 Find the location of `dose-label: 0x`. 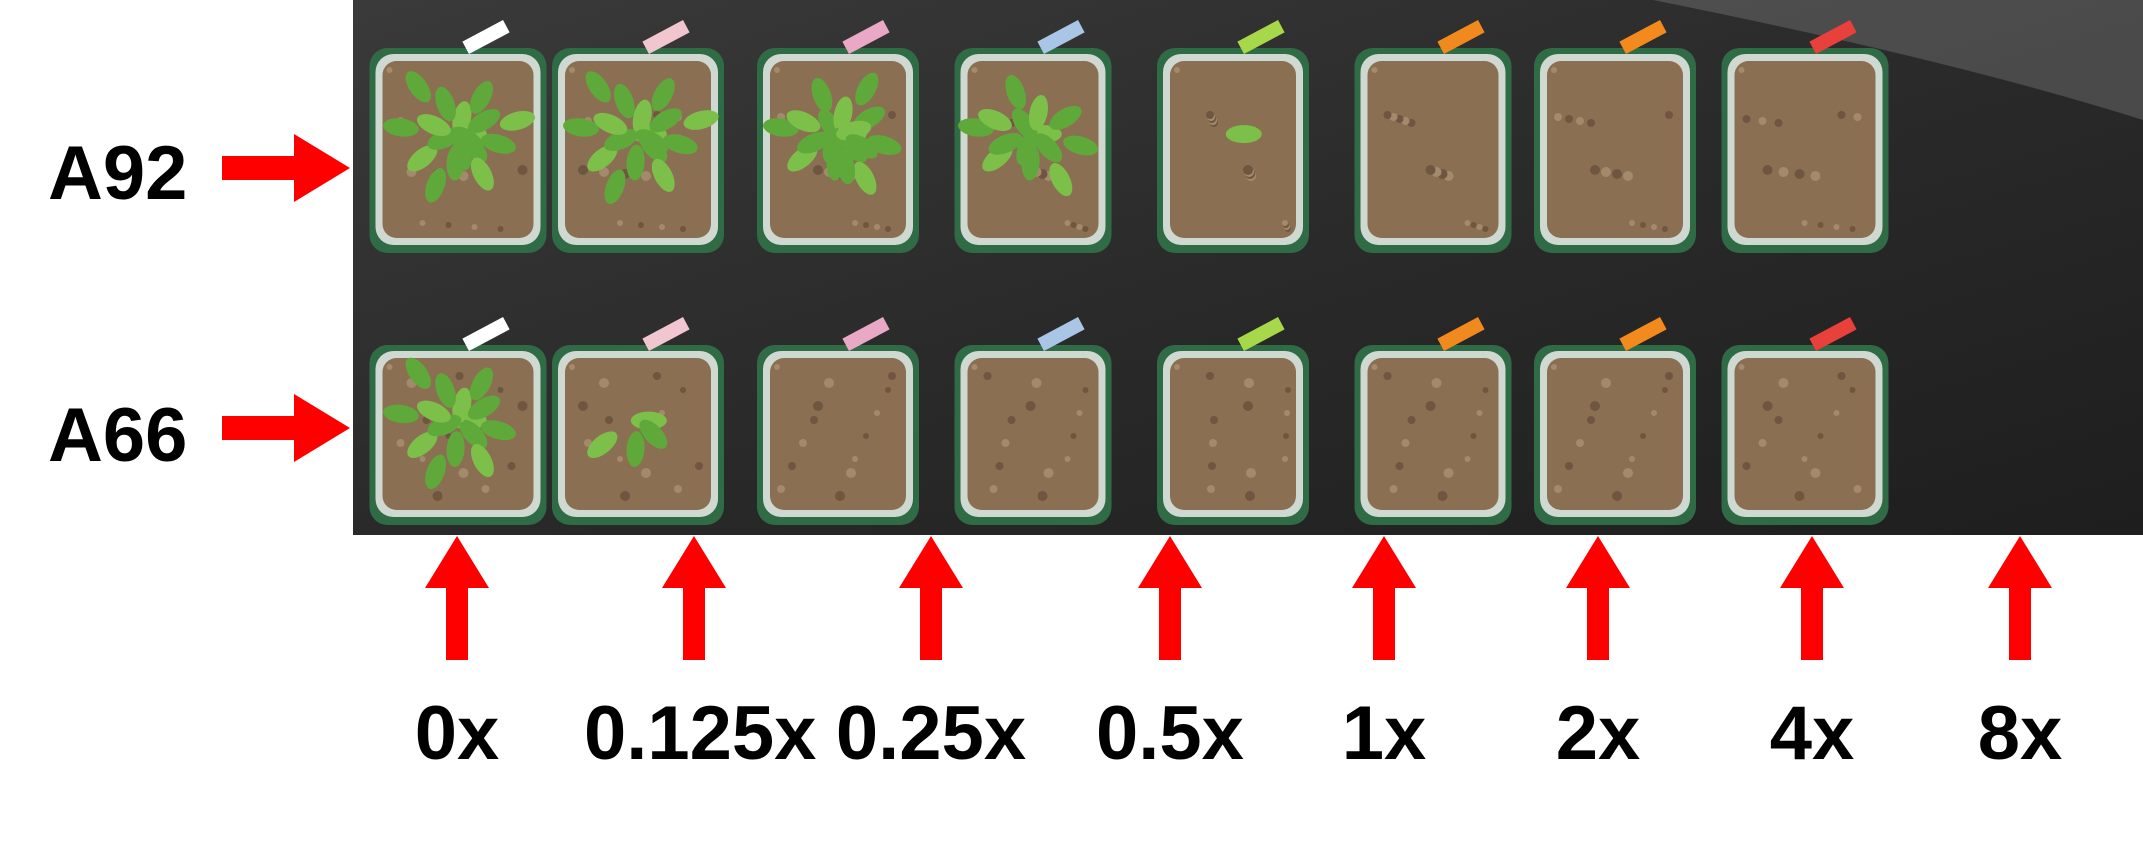

dose-label: 0x is located at coordinates (457, 733).